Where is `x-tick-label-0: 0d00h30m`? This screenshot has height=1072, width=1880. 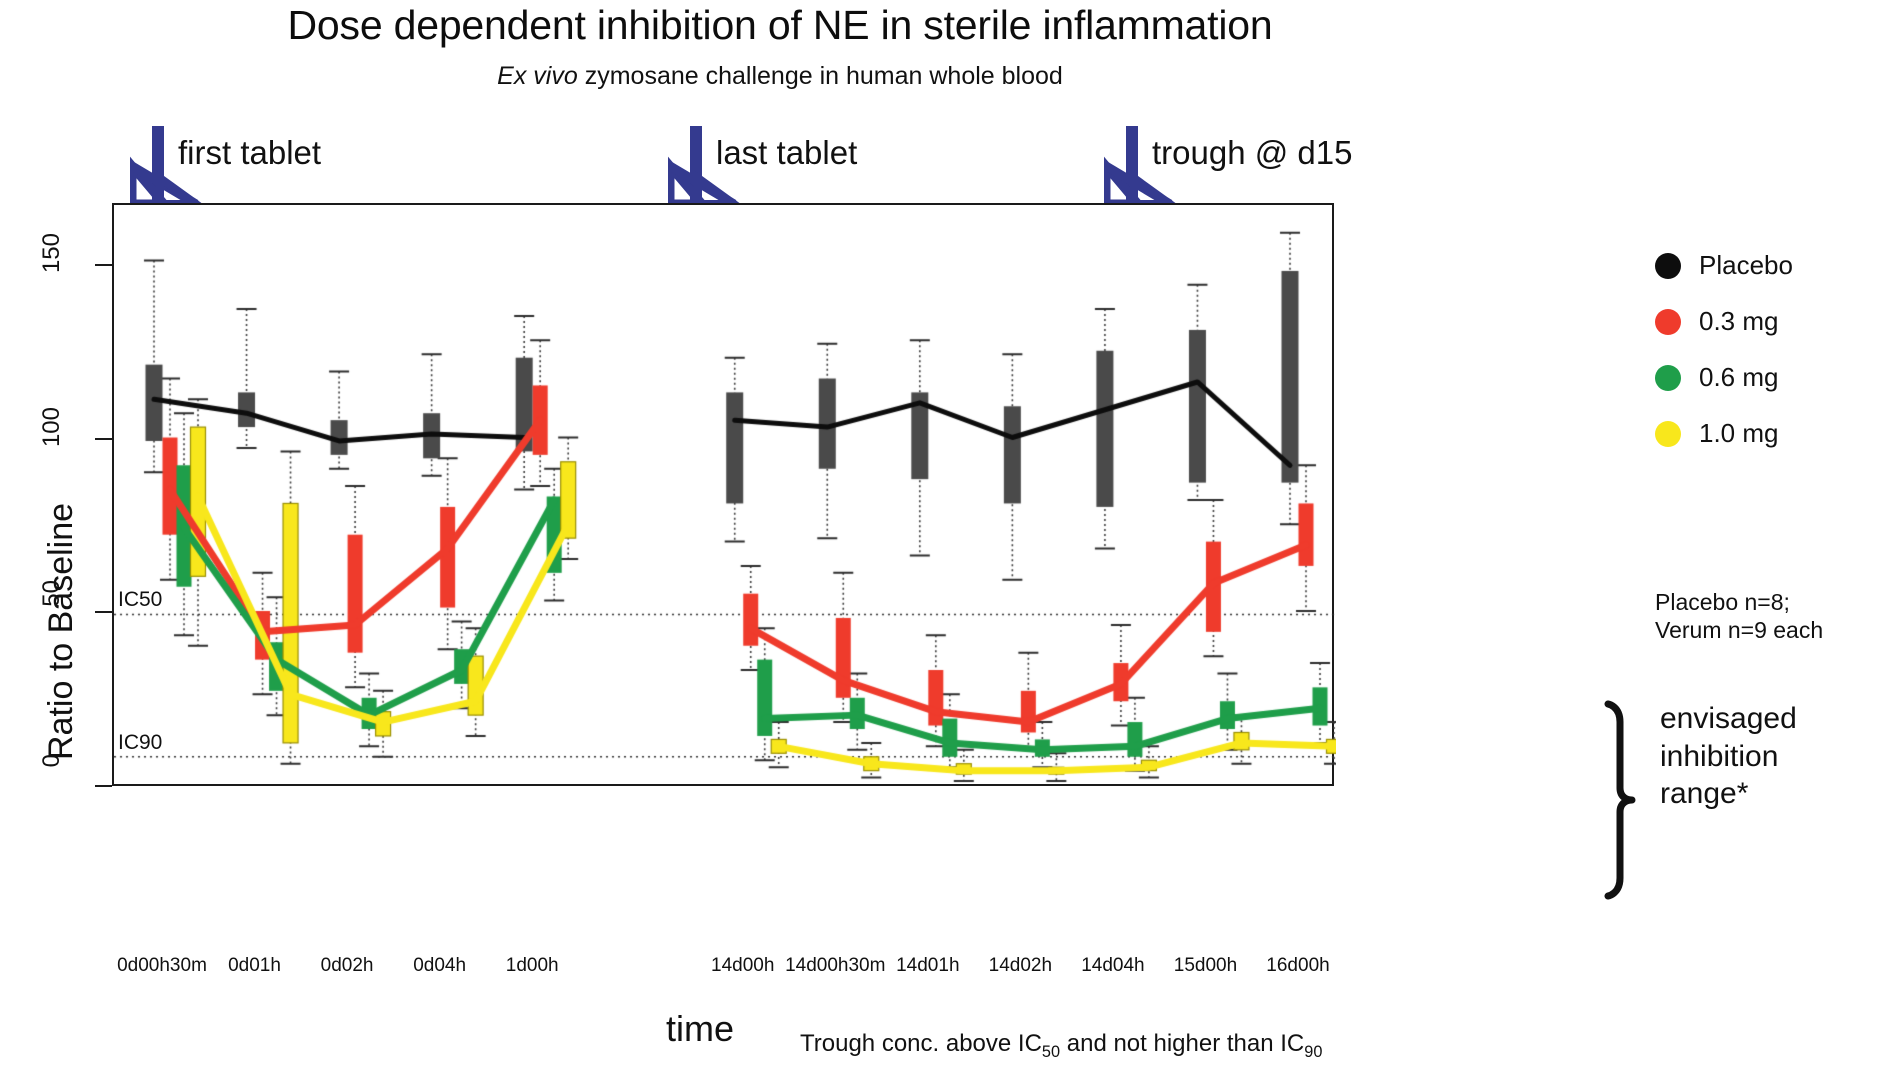 x-tick-label-0: 0d00h30m is located at coordinates (162, 965).